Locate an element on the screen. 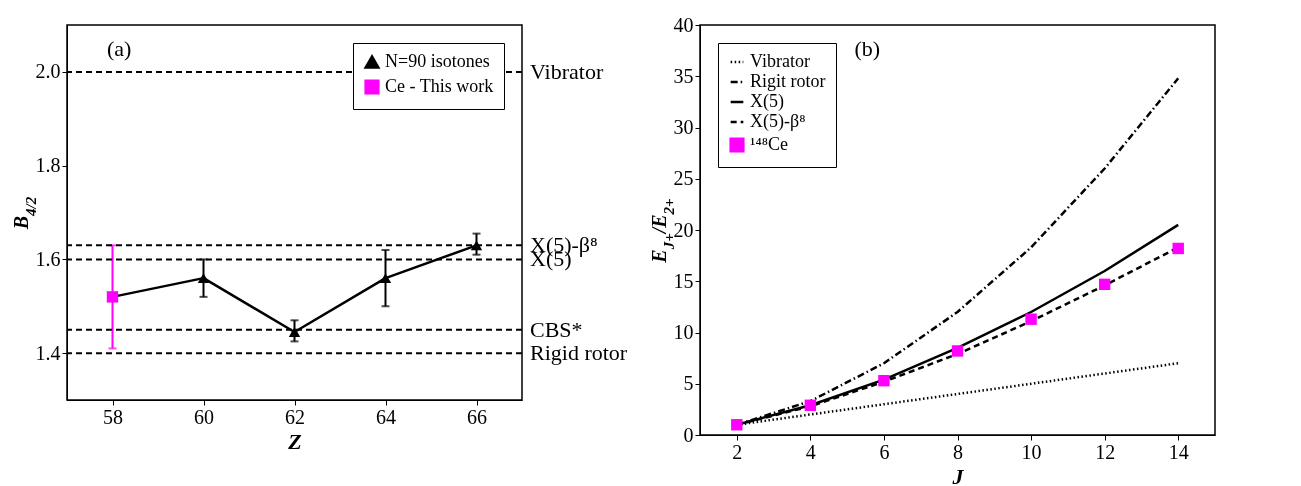 The height and width of the screenshot is (486, 1301). y-tick-label: 30 is located at coordinates (683, 127).